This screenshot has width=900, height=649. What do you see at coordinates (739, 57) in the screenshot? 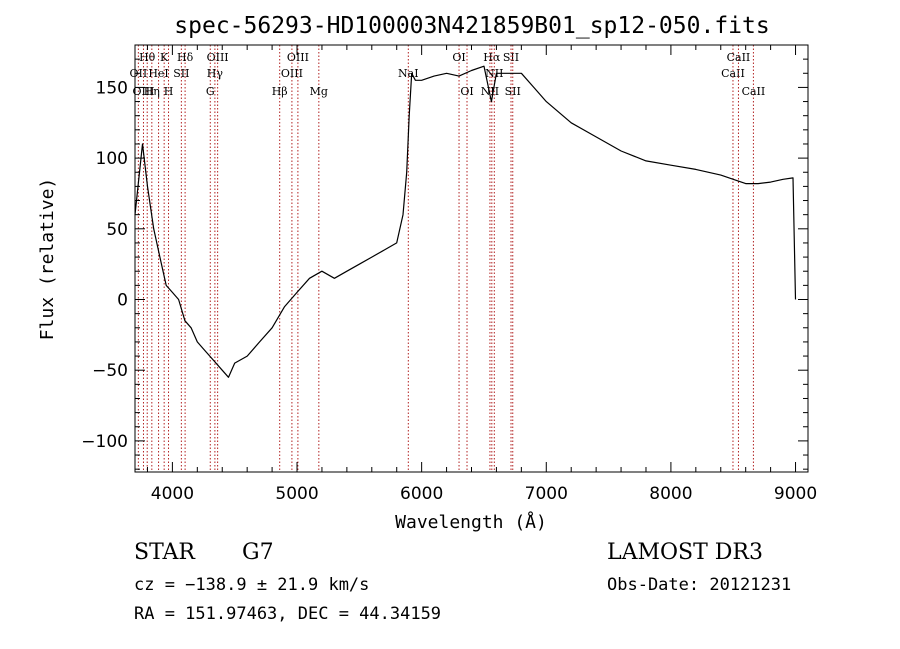
I see `line-marker-label-25: CaII` at bounding box center [739, 57].